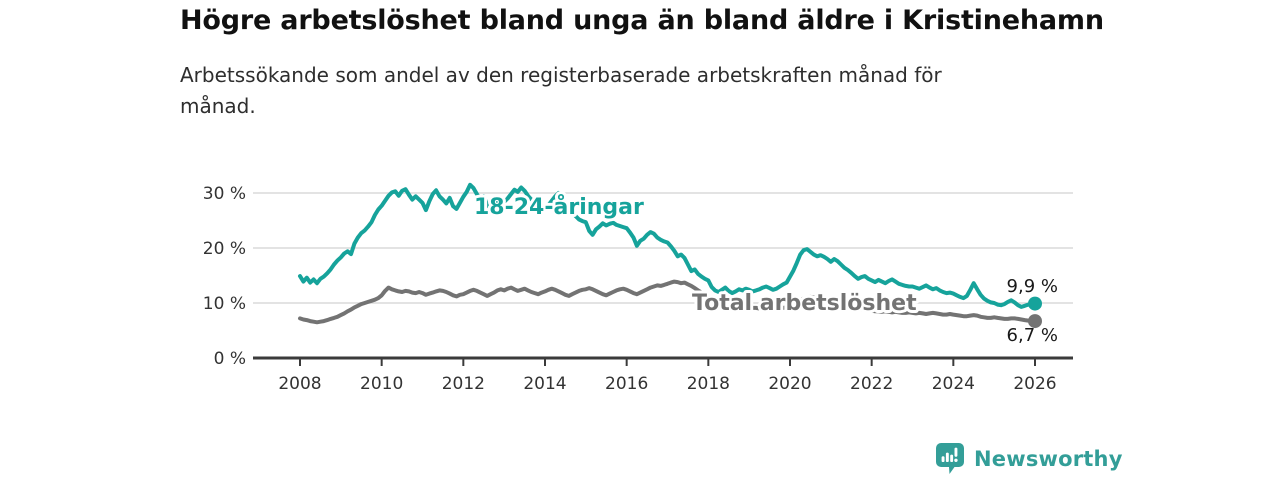 The width and height of the screenshot is (1280, 480). I want to click on end-value-label-youth: 9,9 %, so click(1032, 286).